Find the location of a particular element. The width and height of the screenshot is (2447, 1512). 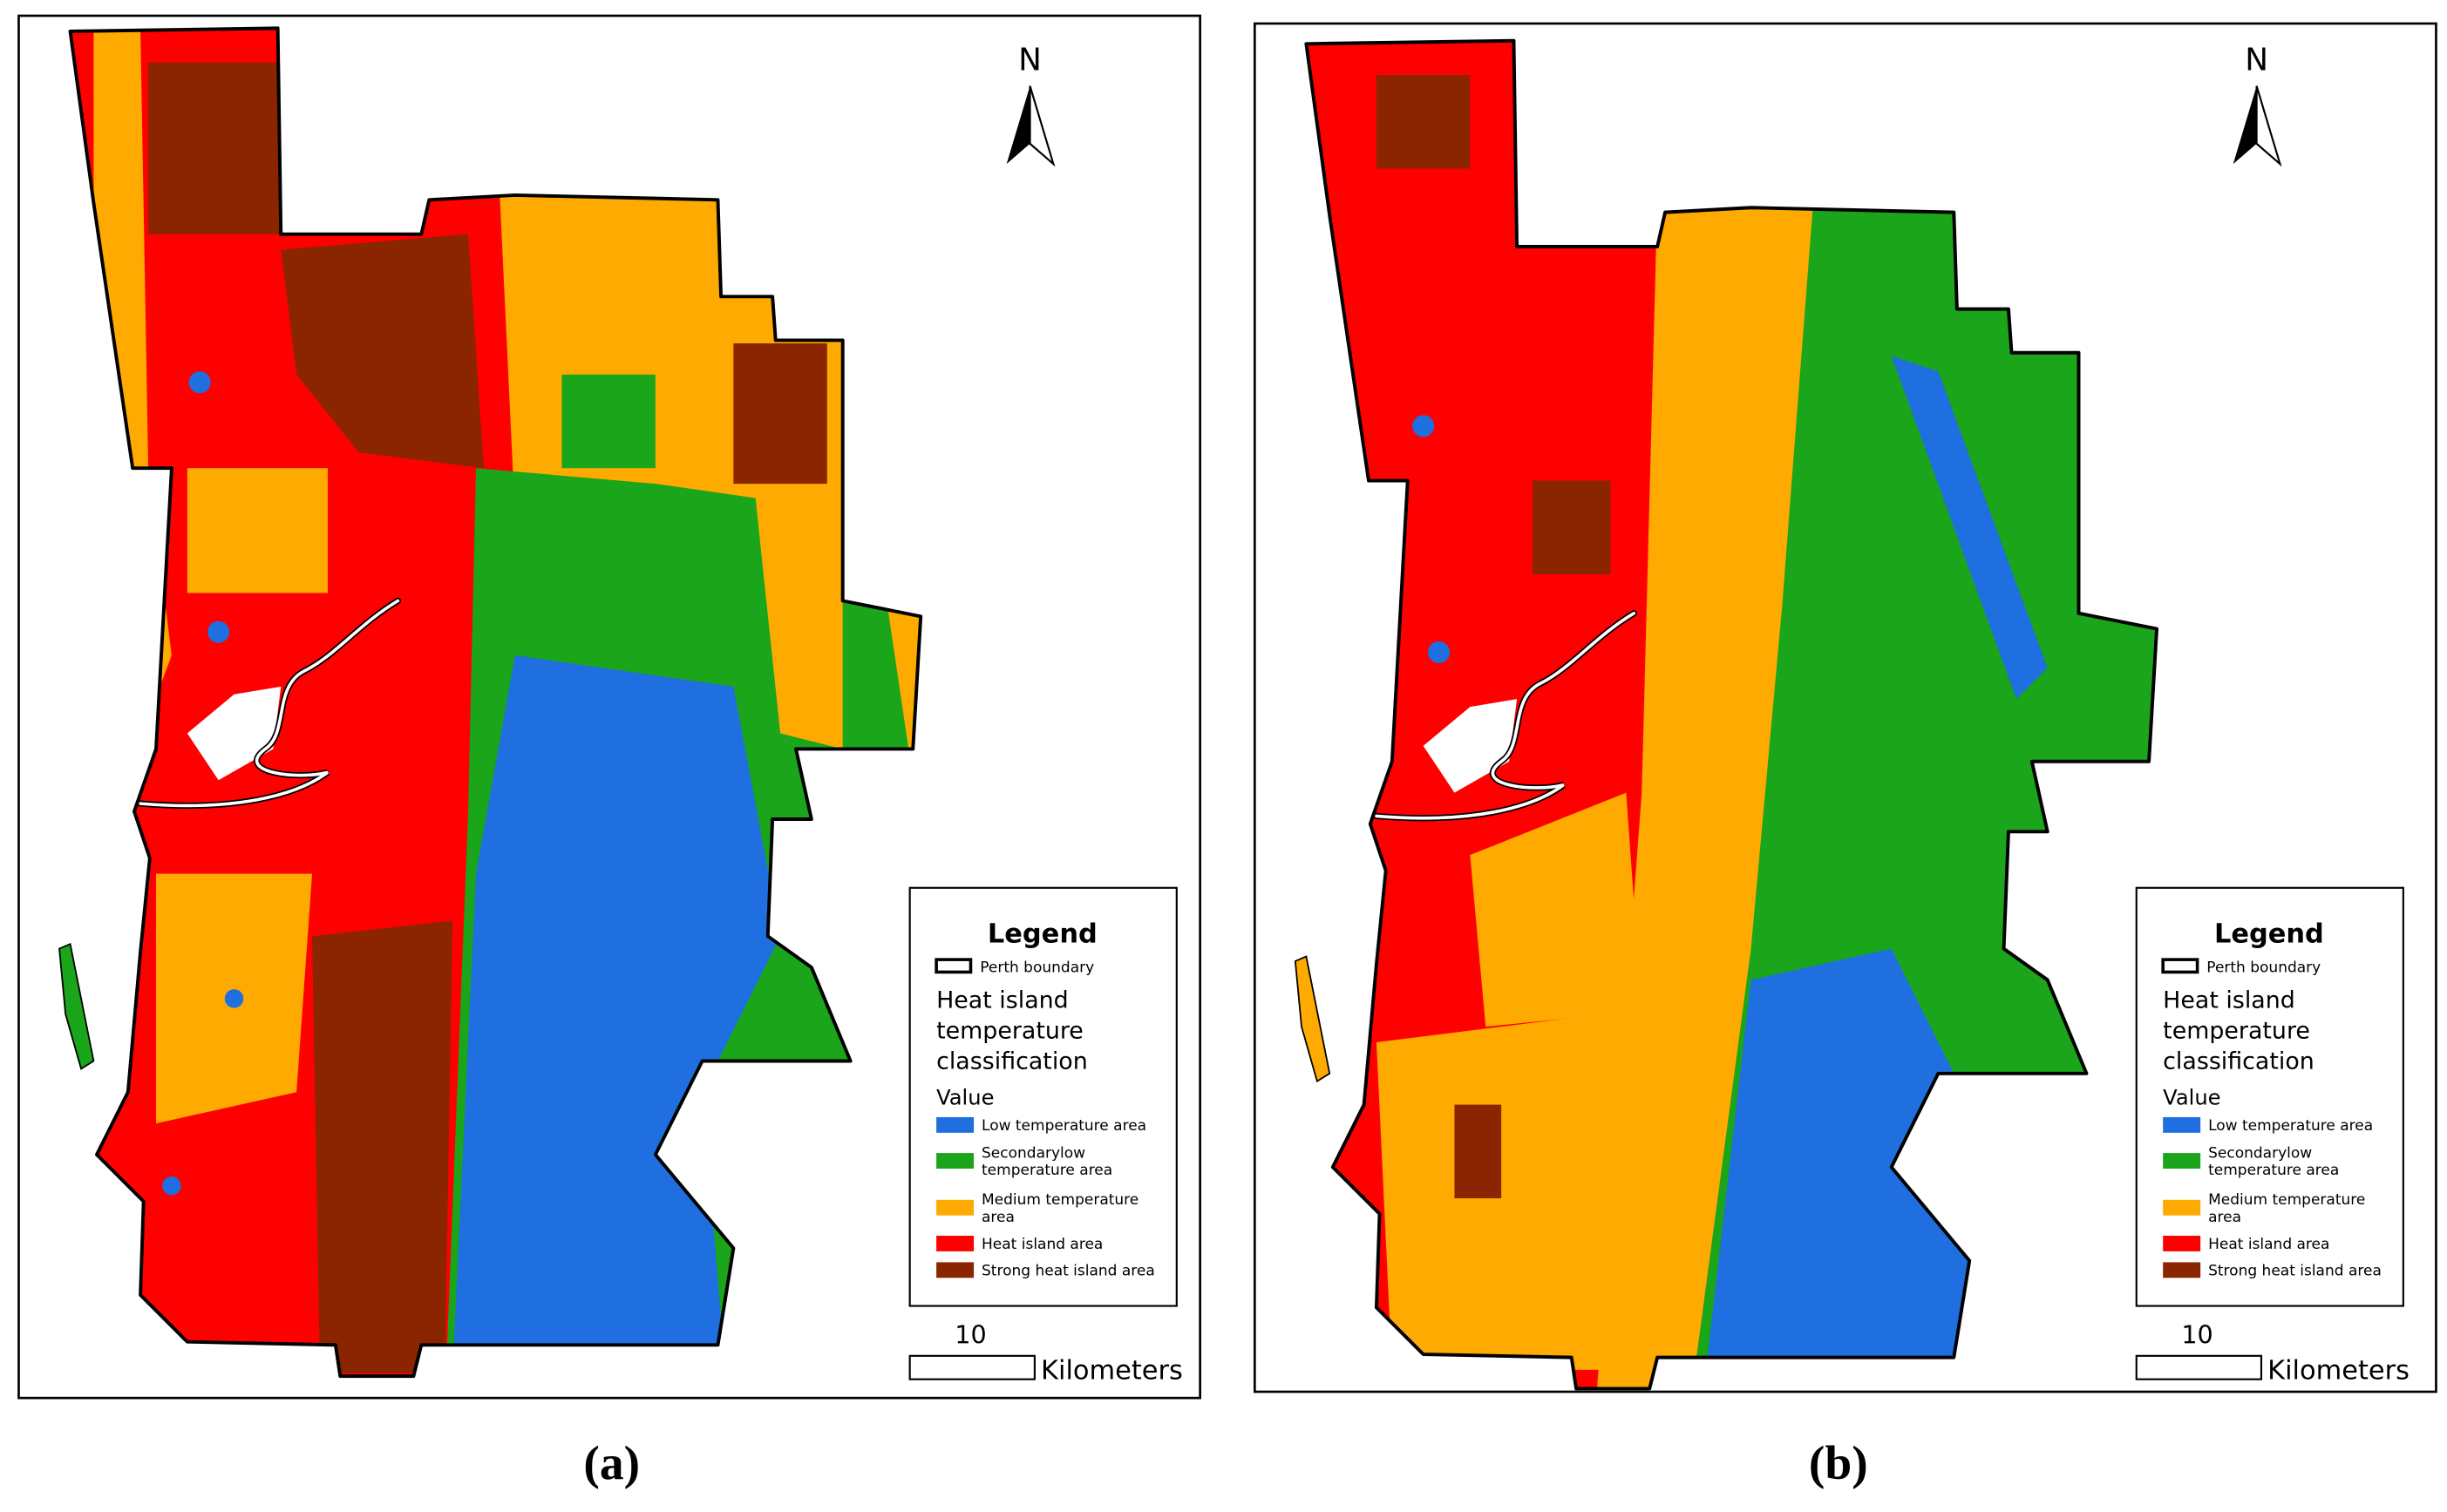

panel-label: (a) is located at coordinates (611, 1463).